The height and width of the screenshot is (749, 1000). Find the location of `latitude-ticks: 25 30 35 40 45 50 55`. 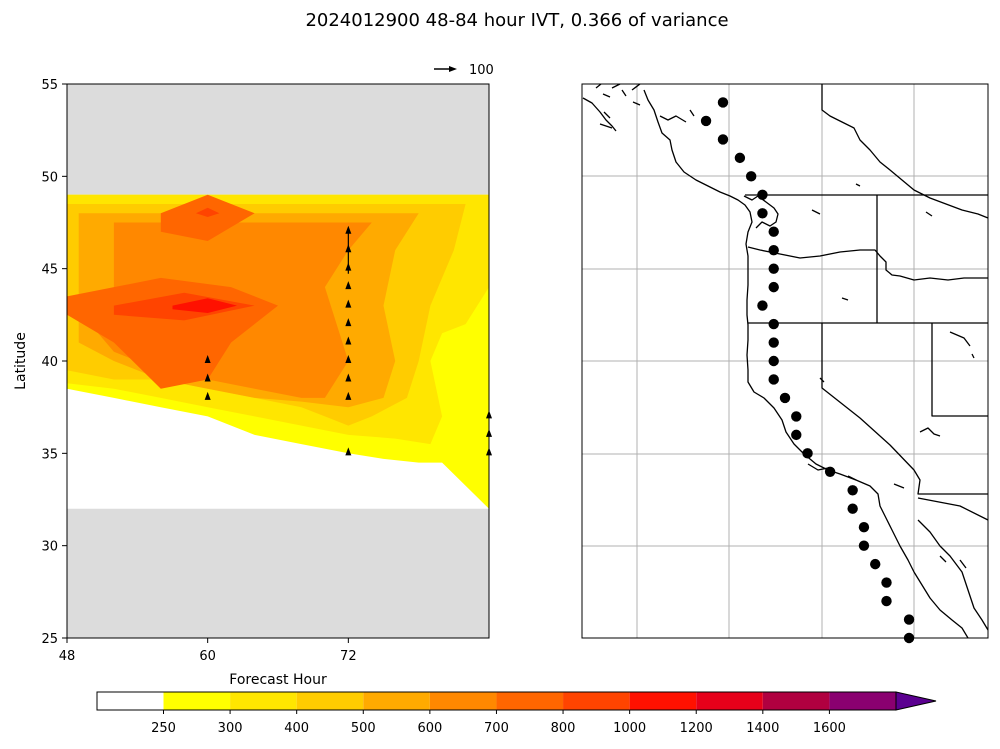

latitude-ticks: 25 30 35 40 45 50 55 is located at coordinates (54, 362).